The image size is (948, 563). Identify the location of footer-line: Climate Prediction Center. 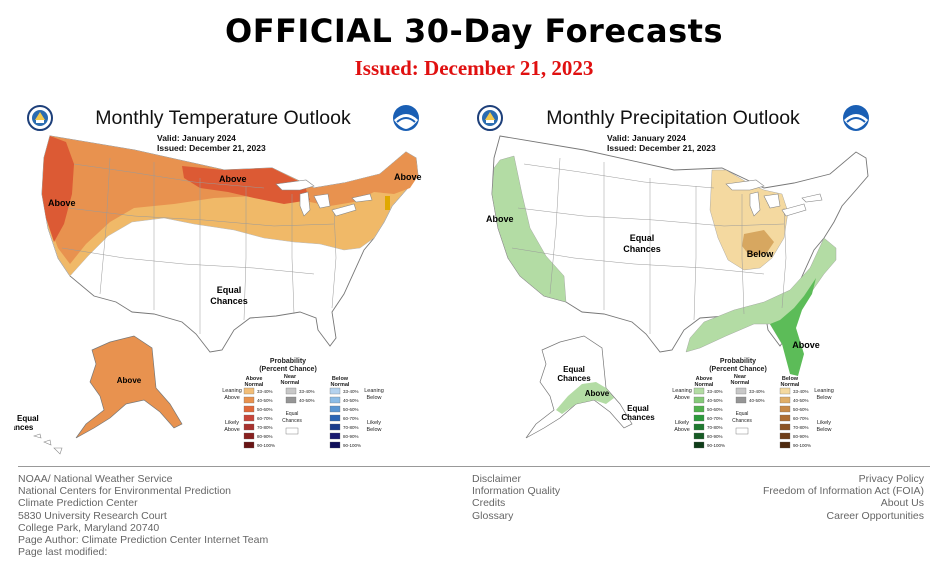
(78, 503).